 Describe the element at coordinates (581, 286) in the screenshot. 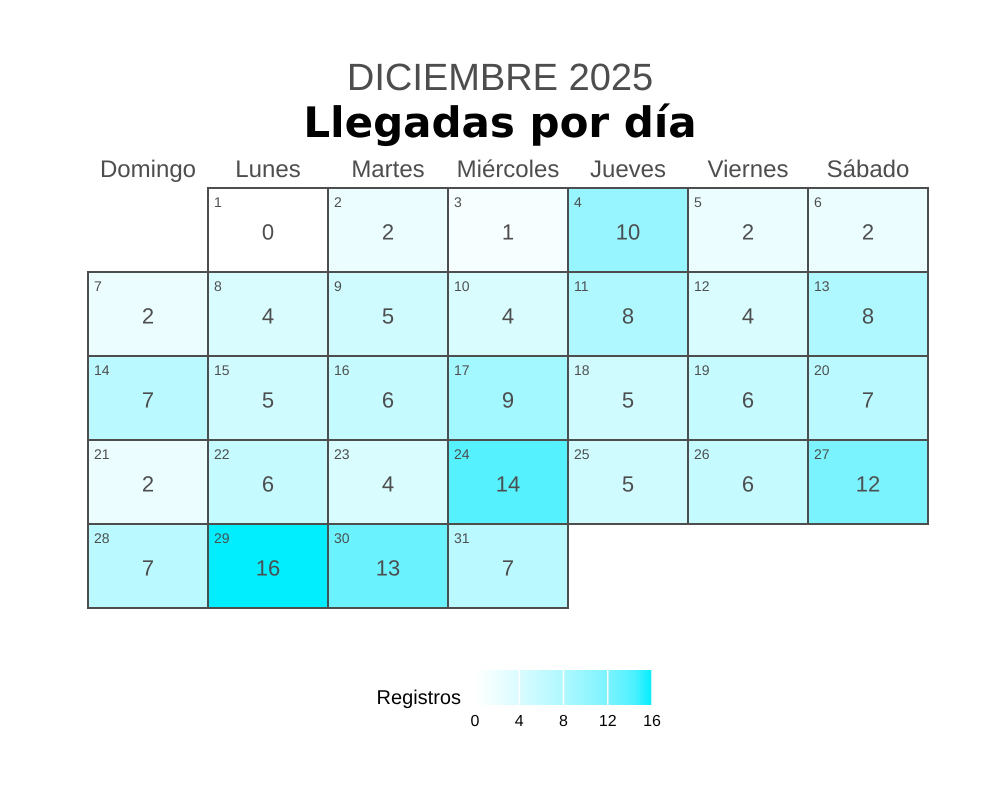

I see `annotation: 11` at that location.